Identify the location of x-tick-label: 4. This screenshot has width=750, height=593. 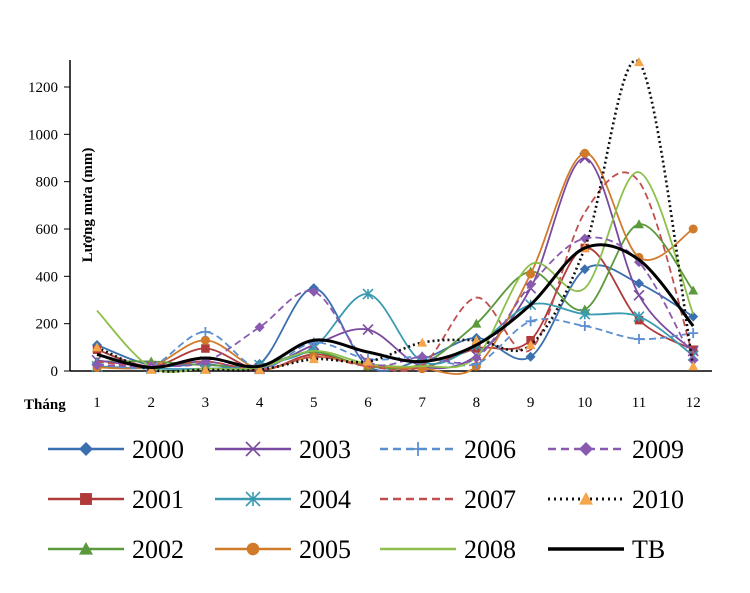
(260, 403).